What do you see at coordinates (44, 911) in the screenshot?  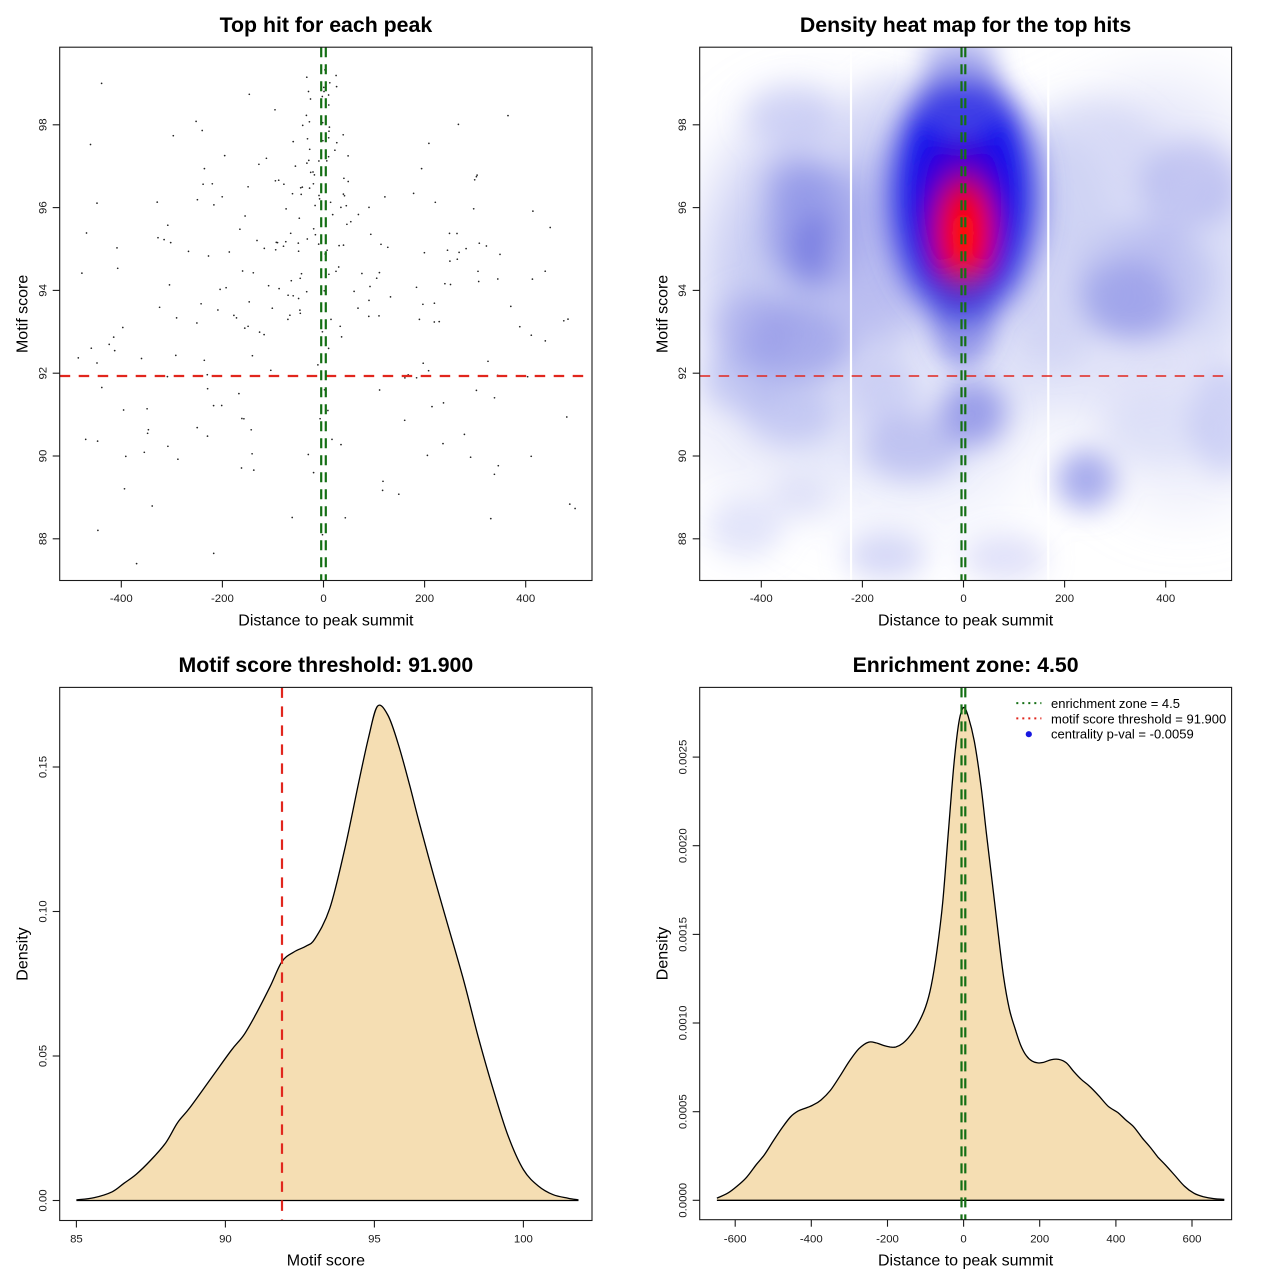 I see `svg-text: 0.10` at bounding box center [44, 911].